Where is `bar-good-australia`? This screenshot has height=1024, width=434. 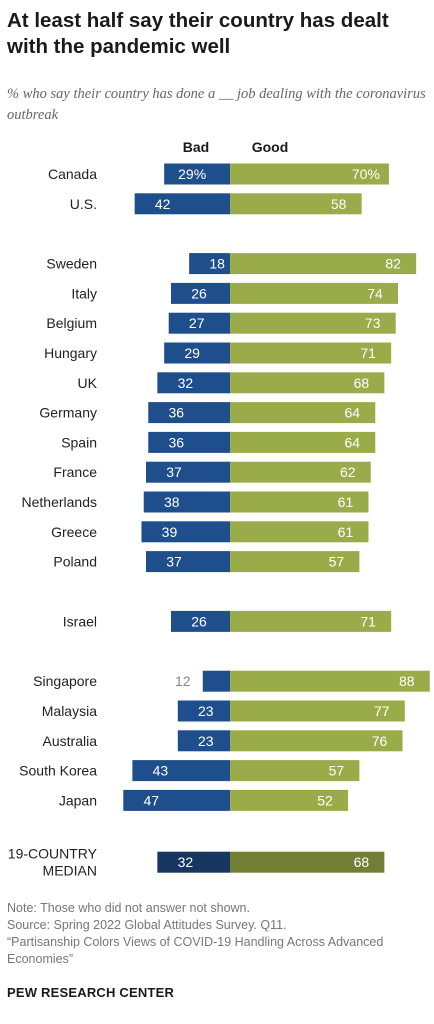
bar-good-australia is located at coordinates (316, 741).